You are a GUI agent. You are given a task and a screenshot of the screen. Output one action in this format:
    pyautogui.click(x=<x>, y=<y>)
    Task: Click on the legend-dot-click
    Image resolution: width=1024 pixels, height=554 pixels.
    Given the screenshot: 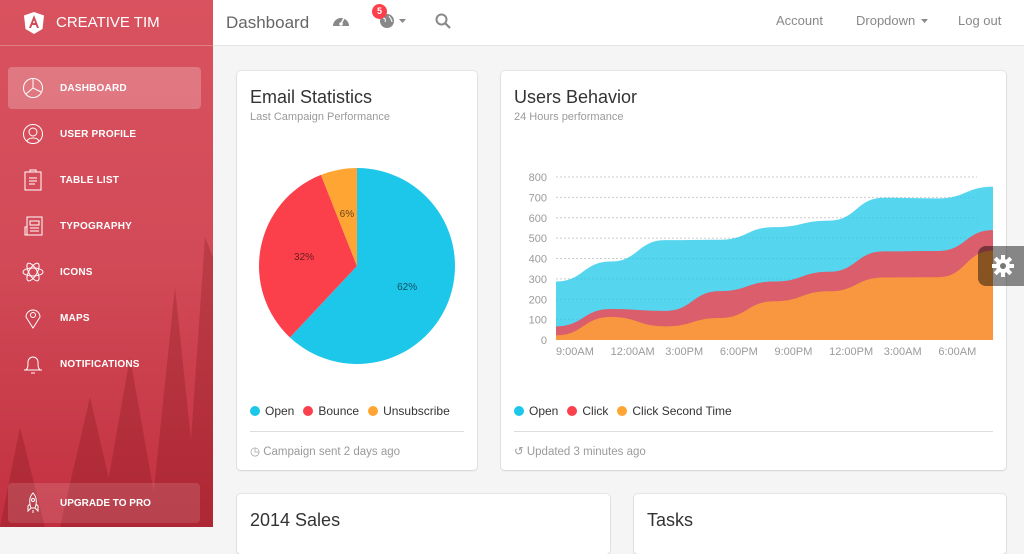 What is the action you would take?
    pyautogui.click(x=572, y=411)
    